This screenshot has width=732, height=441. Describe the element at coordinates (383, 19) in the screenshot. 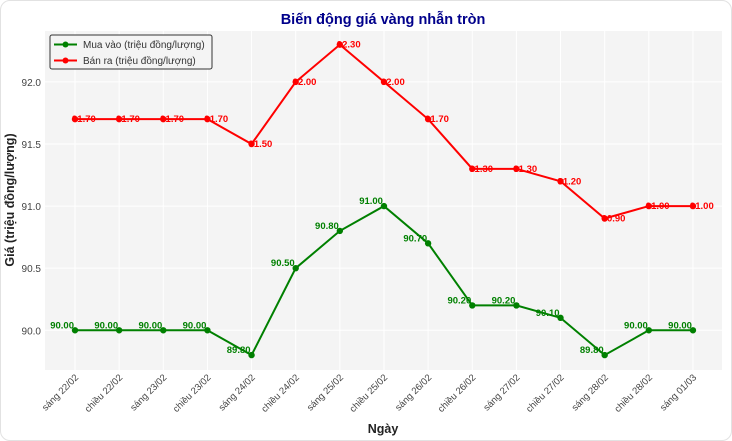

I see `chart-title: Biến động giá vàng nhẫn tròn` at that location.